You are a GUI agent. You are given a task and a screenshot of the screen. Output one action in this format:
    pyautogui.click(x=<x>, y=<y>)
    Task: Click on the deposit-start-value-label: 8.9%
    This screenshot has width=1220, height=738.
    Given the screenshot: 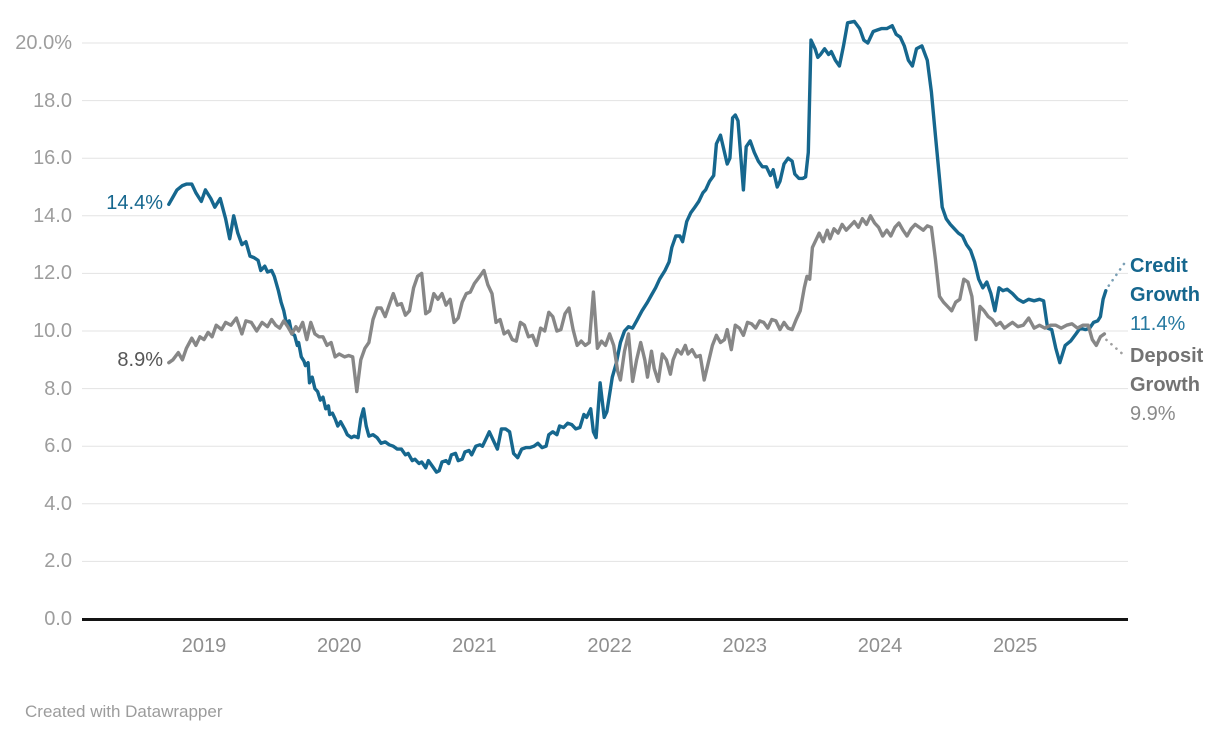 What is the action you would take?
    pyautogui.click(x=140, y=360)
    